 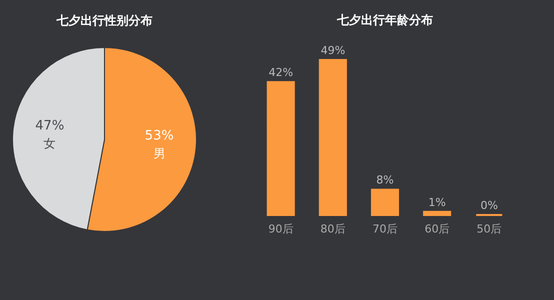 What do you see at coordinates (159, 136) in the screenshot?
I see `data-label: 53%` at bounding box center [159, 136].